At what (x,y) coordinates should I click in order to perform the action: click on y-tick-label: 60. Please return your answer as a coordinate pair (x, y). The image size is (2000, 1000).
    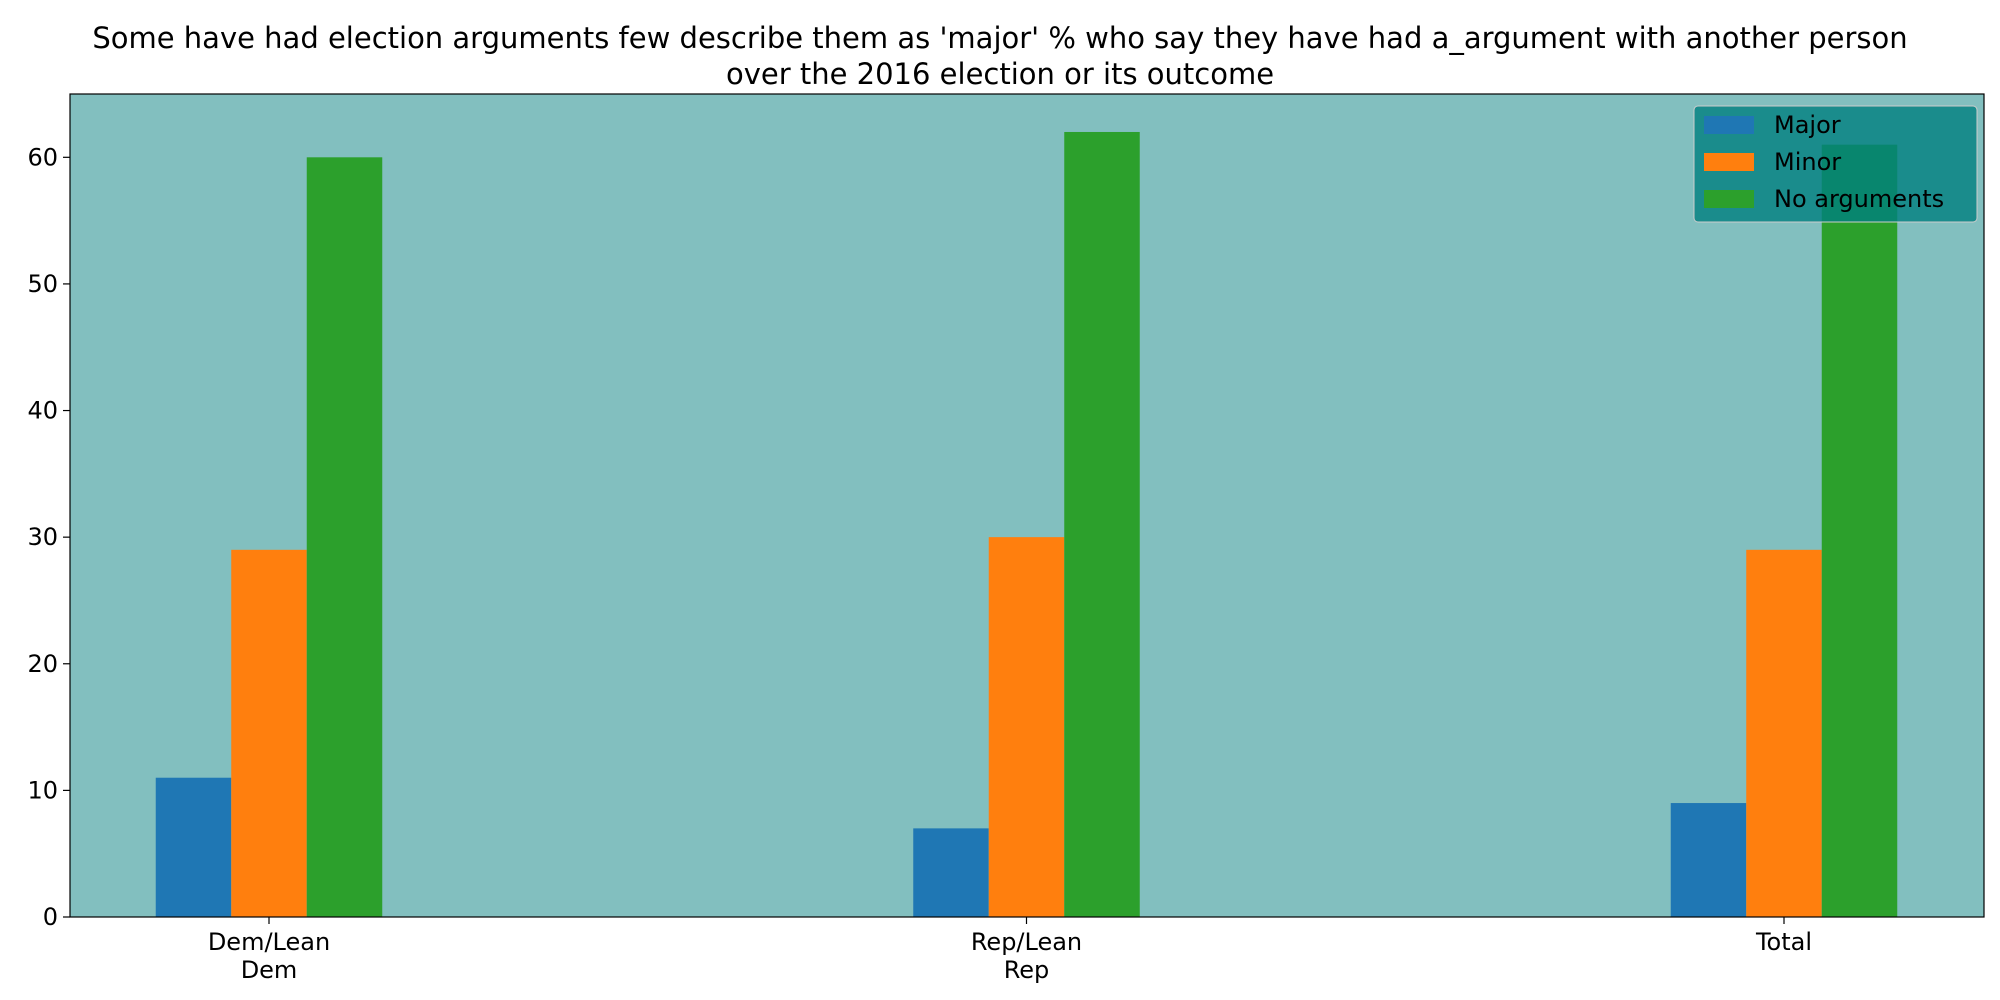
    Looking at the image, I should click on (42, 157).